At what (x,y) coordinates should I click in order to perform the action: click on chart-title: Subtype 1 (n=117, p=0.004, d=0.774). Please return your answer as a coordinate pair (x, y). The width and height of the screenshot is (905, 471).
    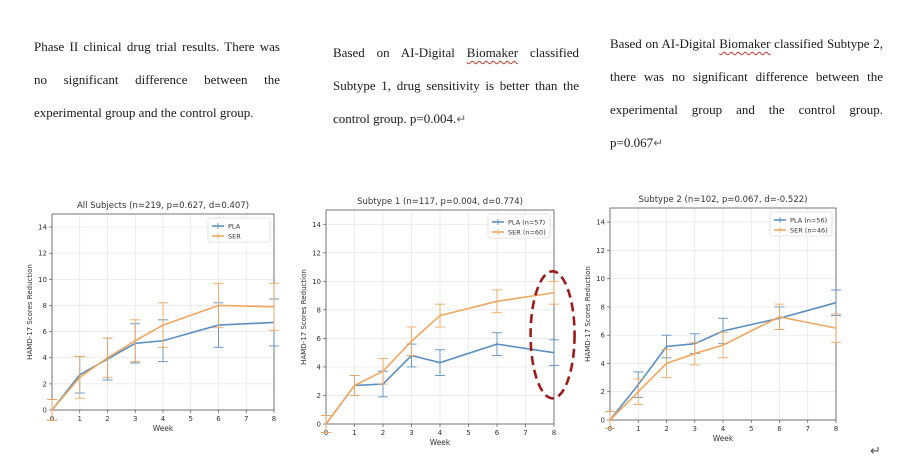
    Looking at the image, I should click on (440, 202).